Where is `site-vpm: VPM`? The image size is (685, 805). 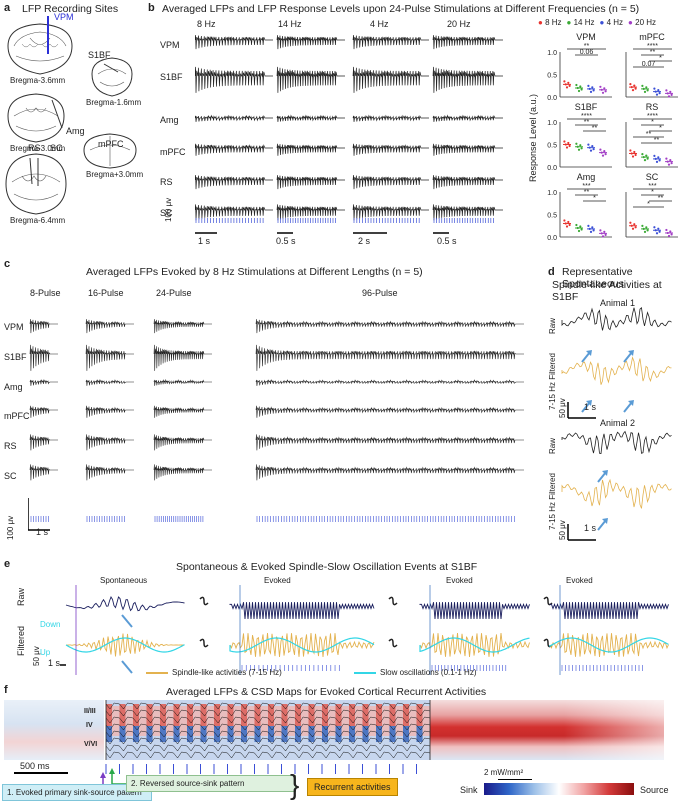
site-vpm: VPM is located at coordinates (64, 17).